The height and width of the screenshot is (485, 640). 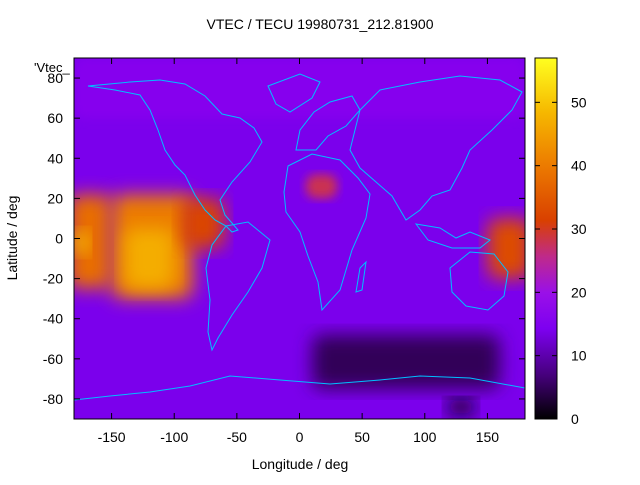 I want to click on x-tick-label: 0, so click(x=300, y=437).